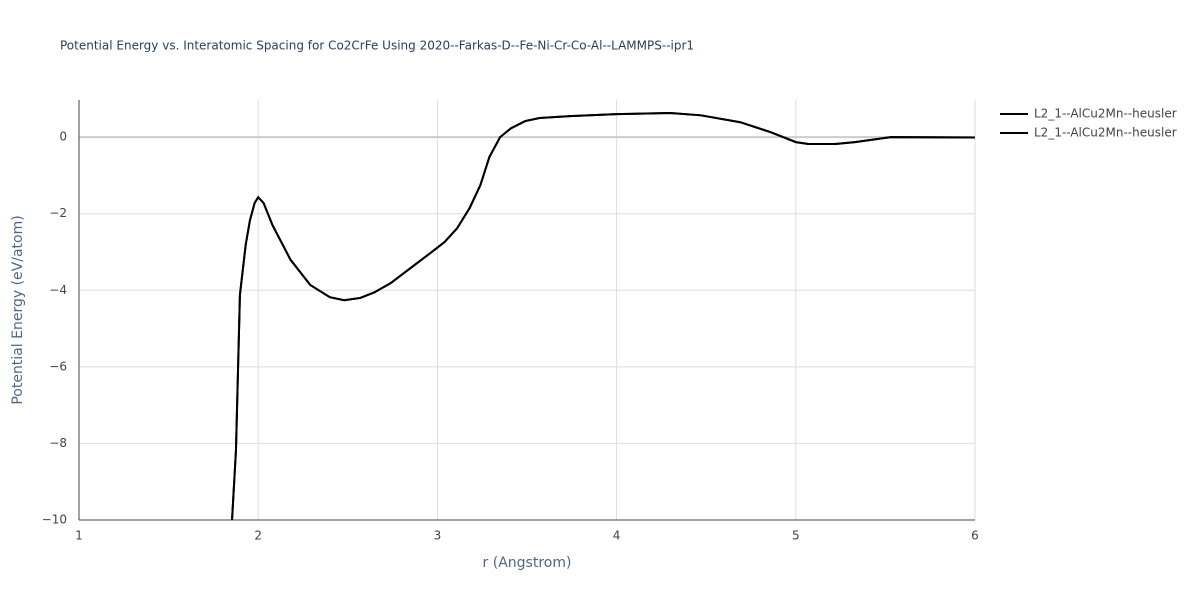 Image resolution: width=1200 pixels, height=600 pixels. What do you see at coordinates (58, 213) in the screenshot?
I see `y-tick-label: −2` at bounding box center [58, 213].